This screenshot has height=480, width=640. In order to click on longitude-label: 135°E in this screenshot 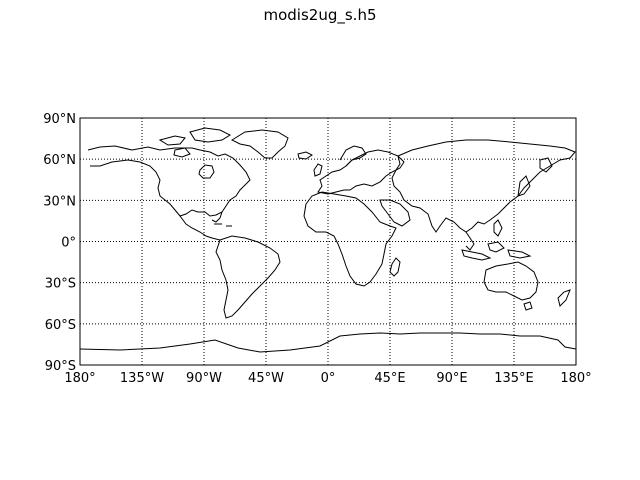, I will do `click(514, 378)`.